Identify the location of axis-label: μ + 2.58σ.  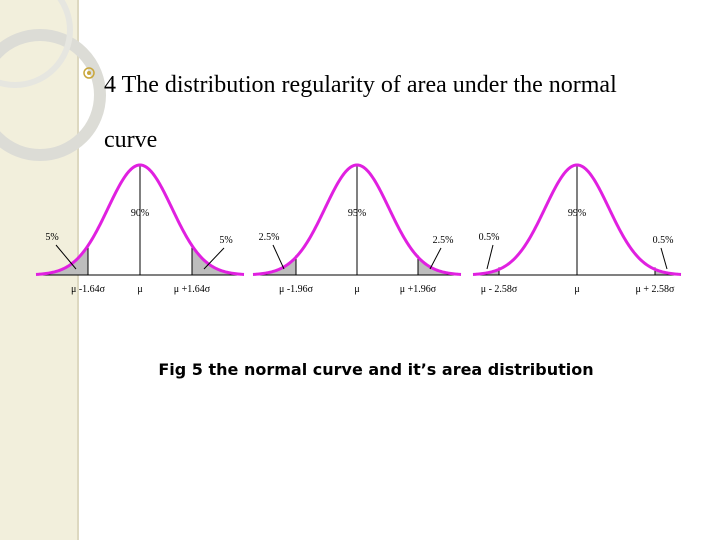
(656, 289).